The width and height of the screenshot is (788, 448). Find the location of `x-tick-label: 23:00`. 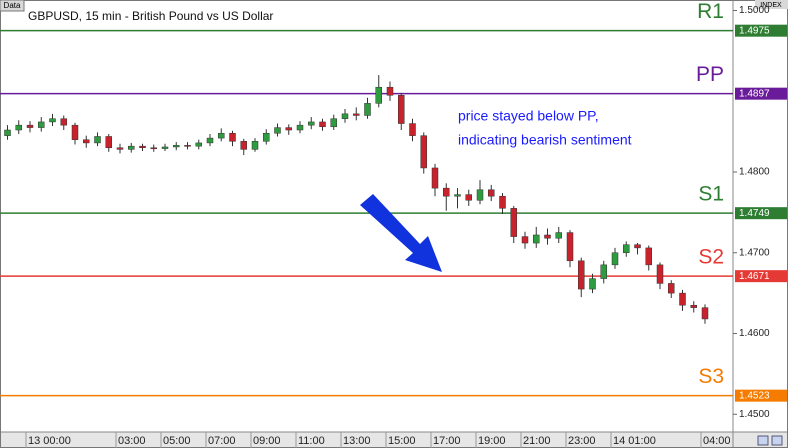

x-tick-label: 23:00 is located at coordinates (582, 441).